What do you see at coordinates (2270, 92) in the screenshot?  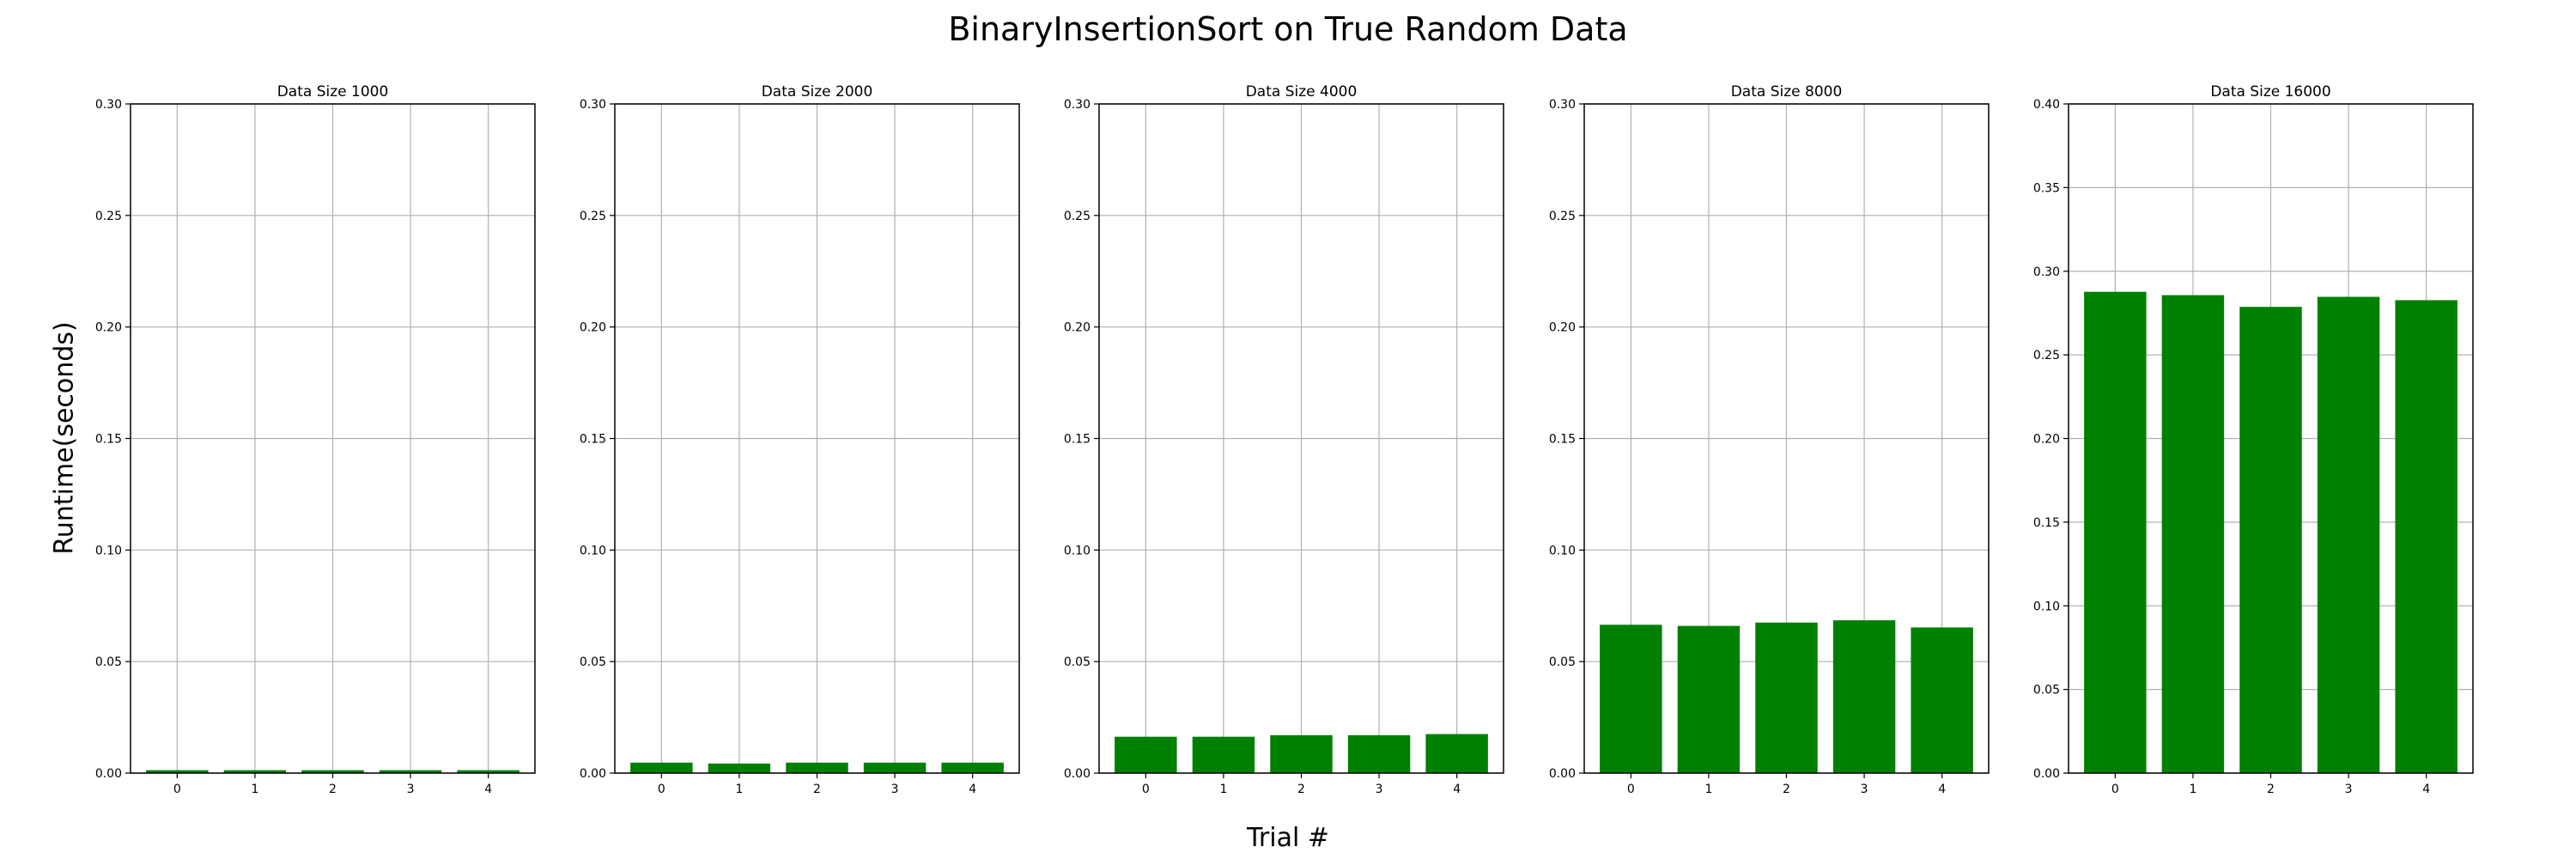 I see `panel-title: Data Size 16000` at bounding box center [2270, 92].